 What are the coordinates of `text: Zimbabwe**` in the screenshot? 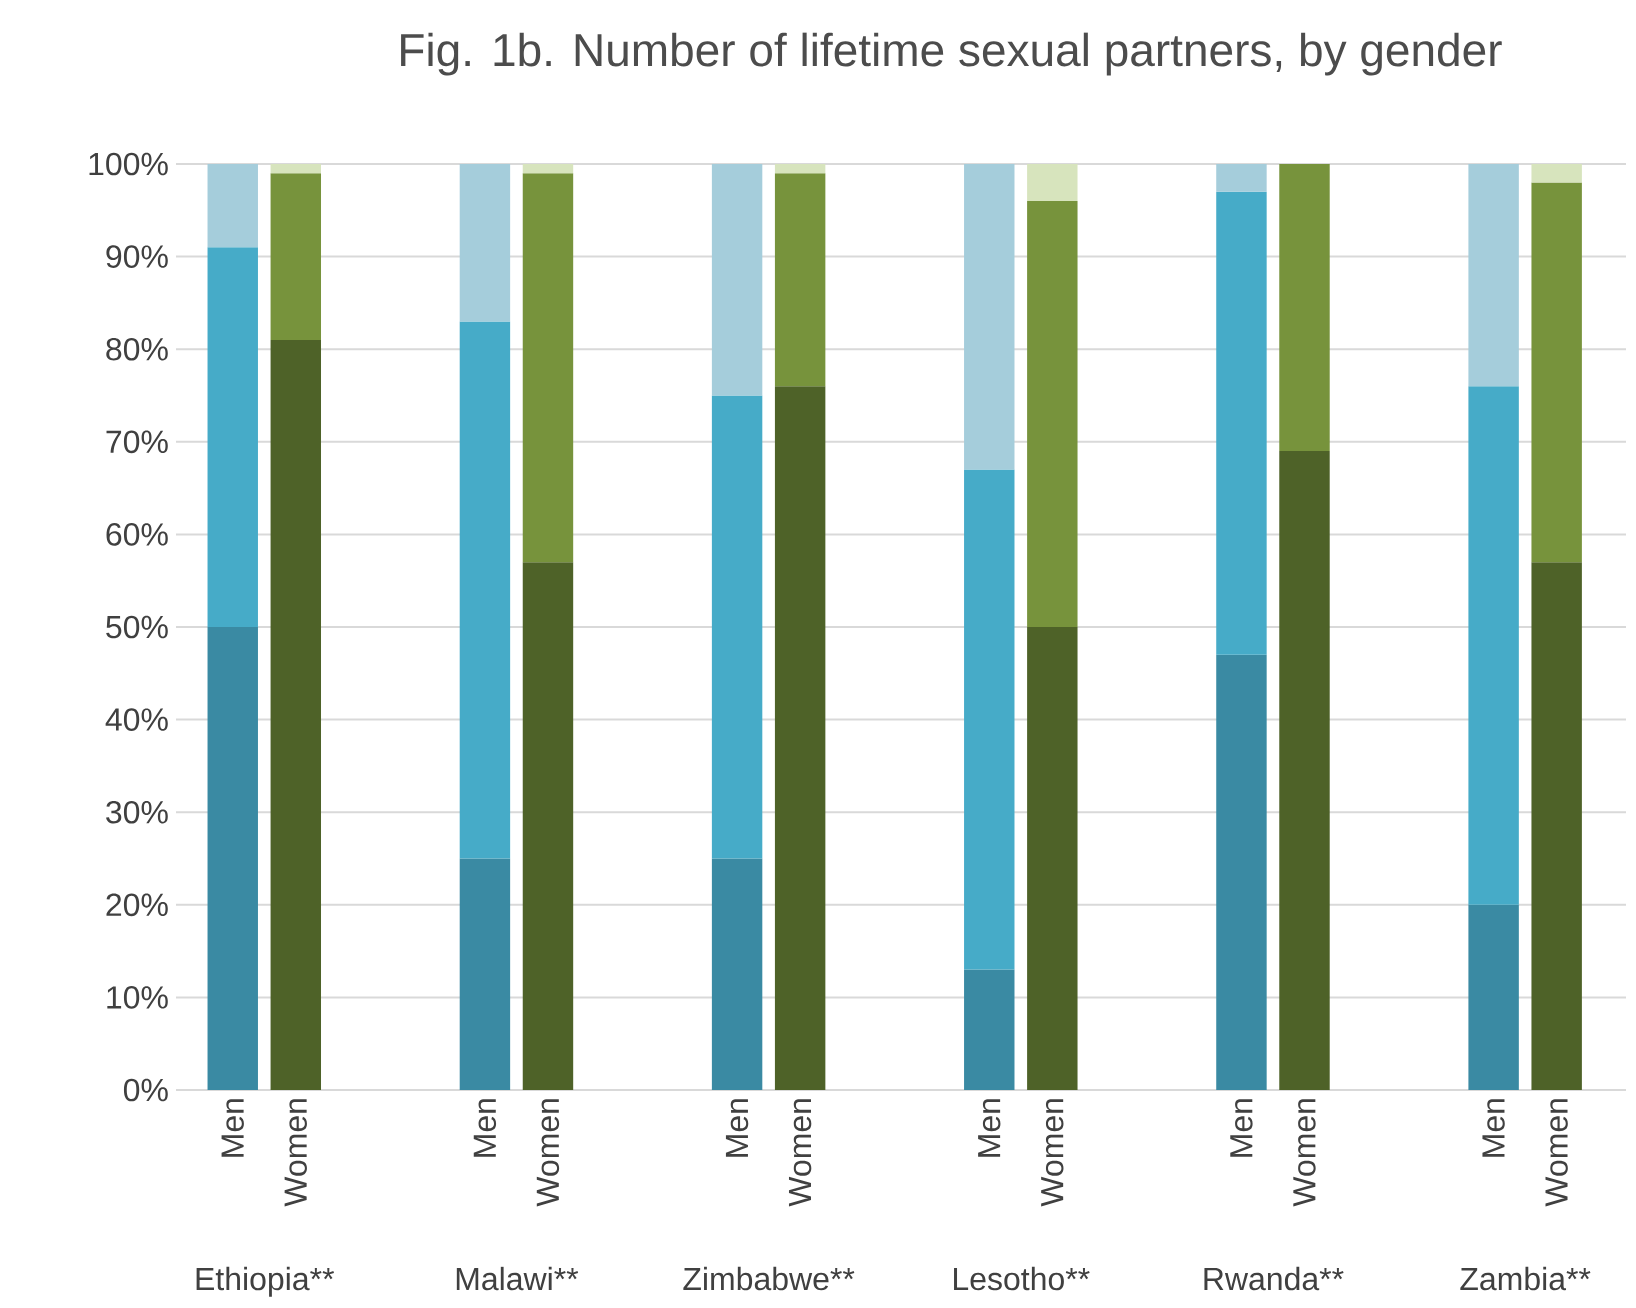 It's located at (769, 1278).